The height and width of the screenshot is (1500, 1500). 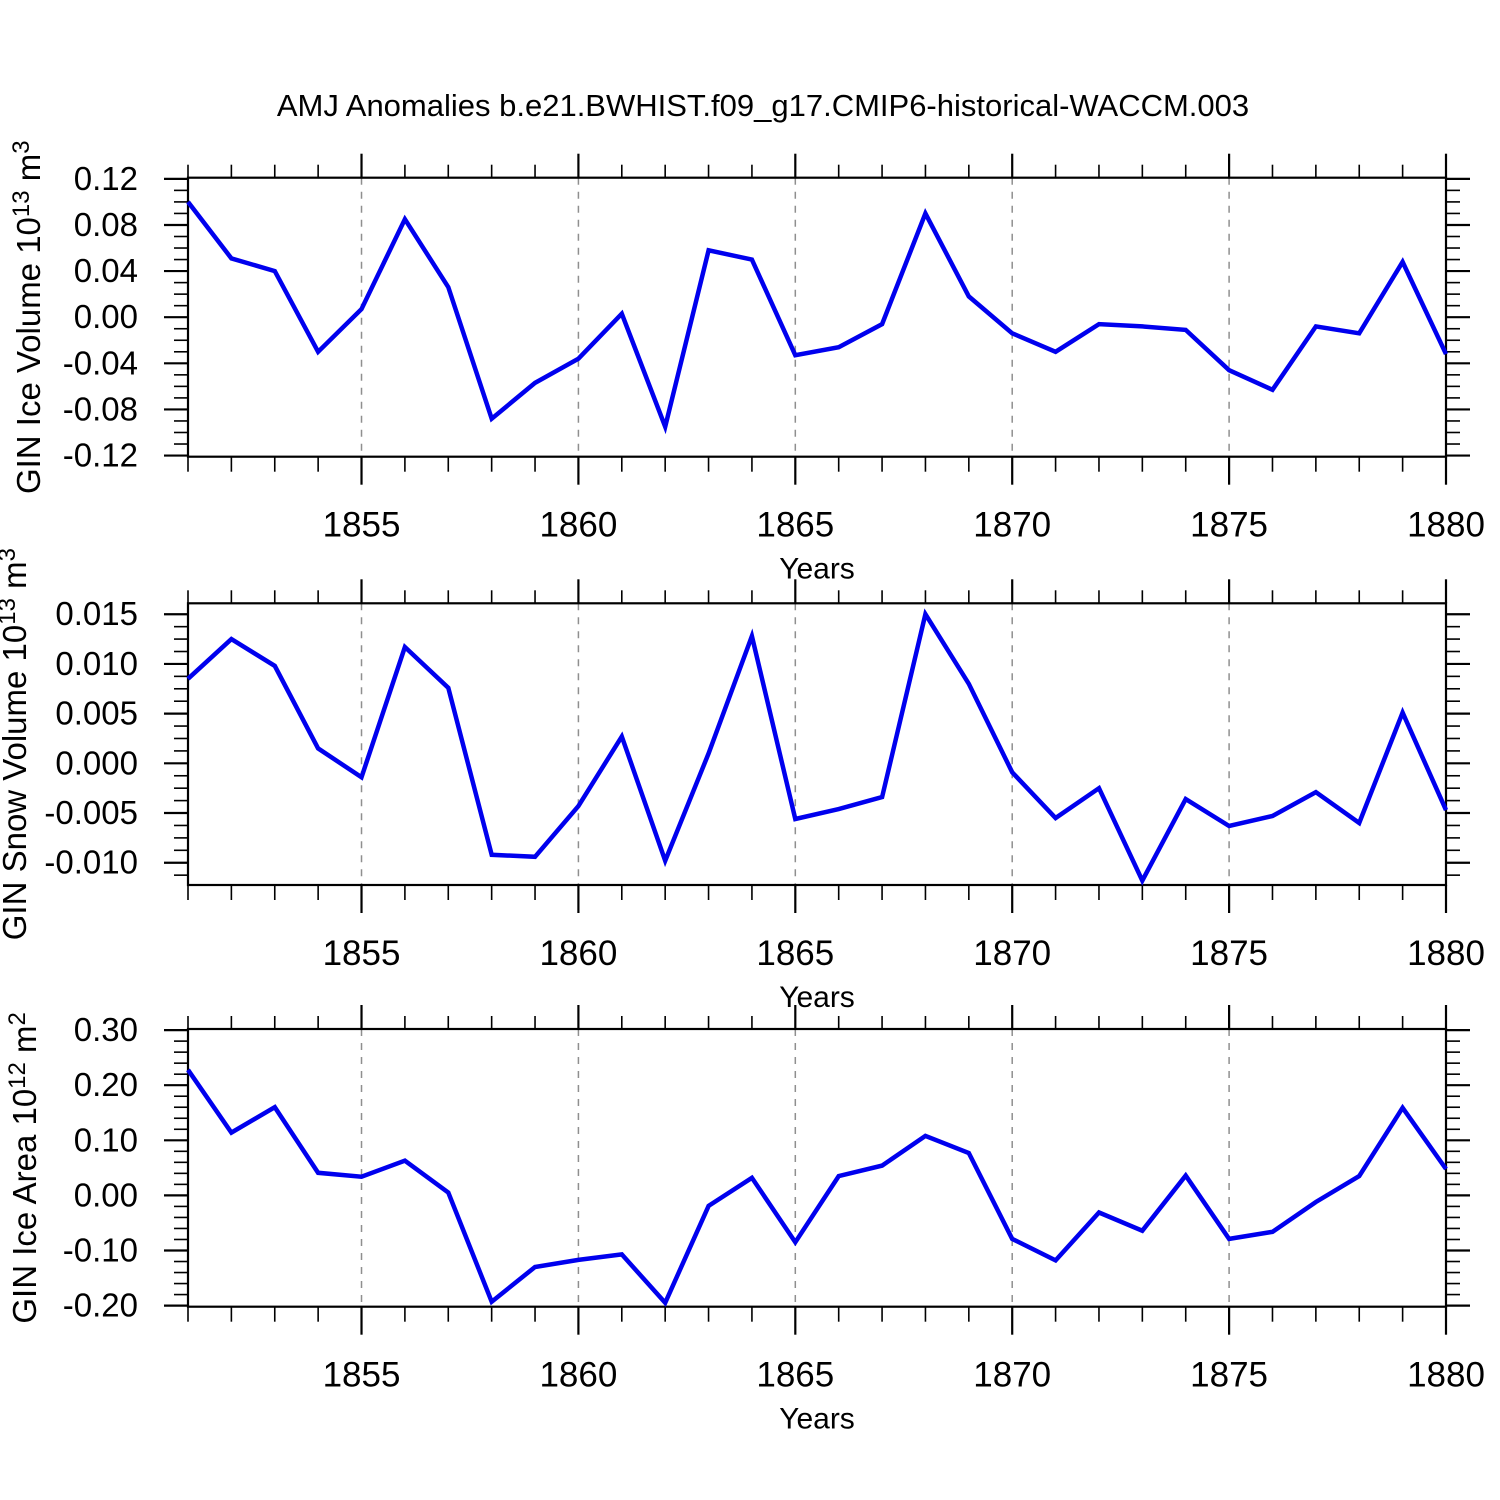 What do you see at coordinates (100, 1249) in the screenshot?
I see `y-tick-label: -0.10` at bounding box center [100, 1249].